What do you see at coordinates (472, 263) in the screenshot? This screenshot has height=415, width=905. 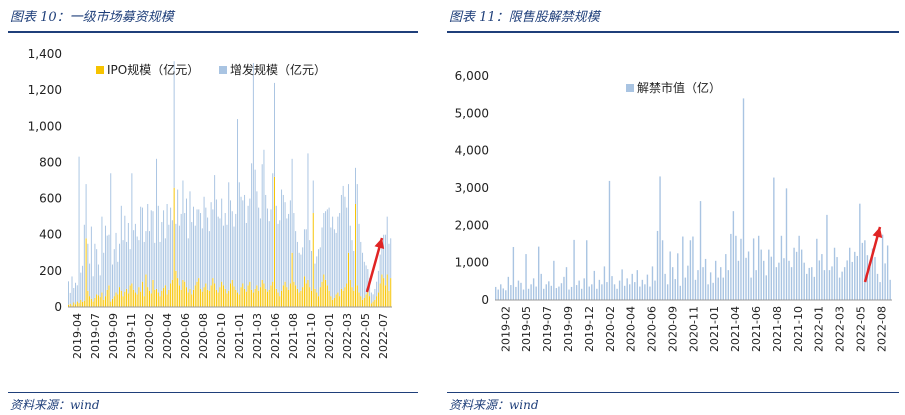 I see `right-ytick-label: 1,000` at bounding box center [472, 263].